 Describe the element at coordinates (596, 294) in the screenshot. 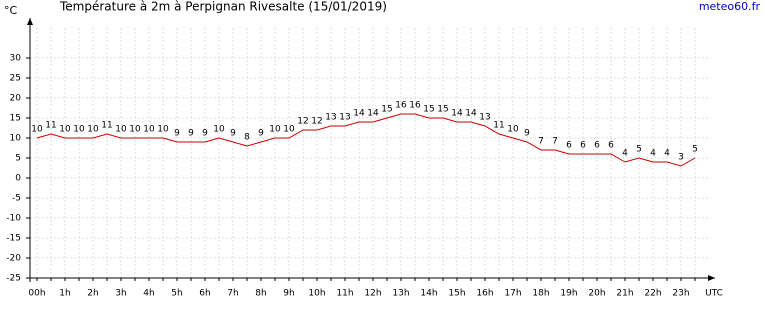

I see `x-tick-label: 20h` at that location.